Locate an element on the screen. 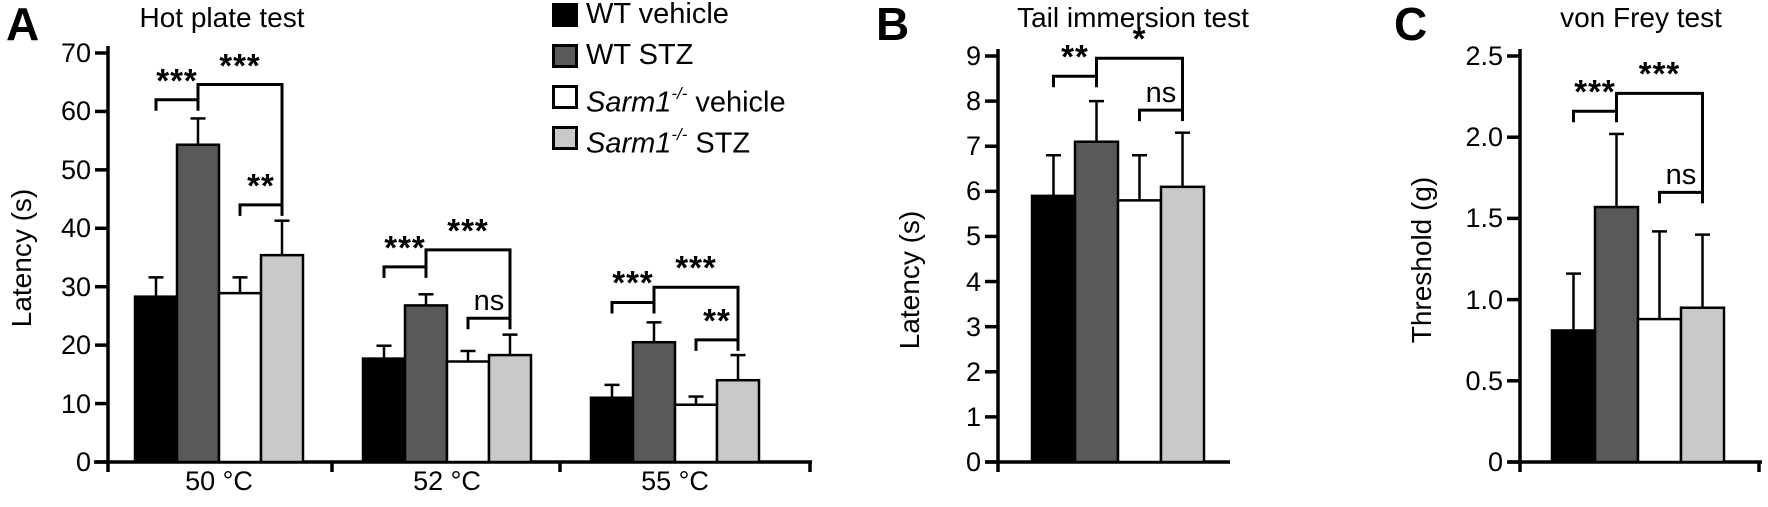  y-tick-label: 7 is located at coordinates (973, 146).